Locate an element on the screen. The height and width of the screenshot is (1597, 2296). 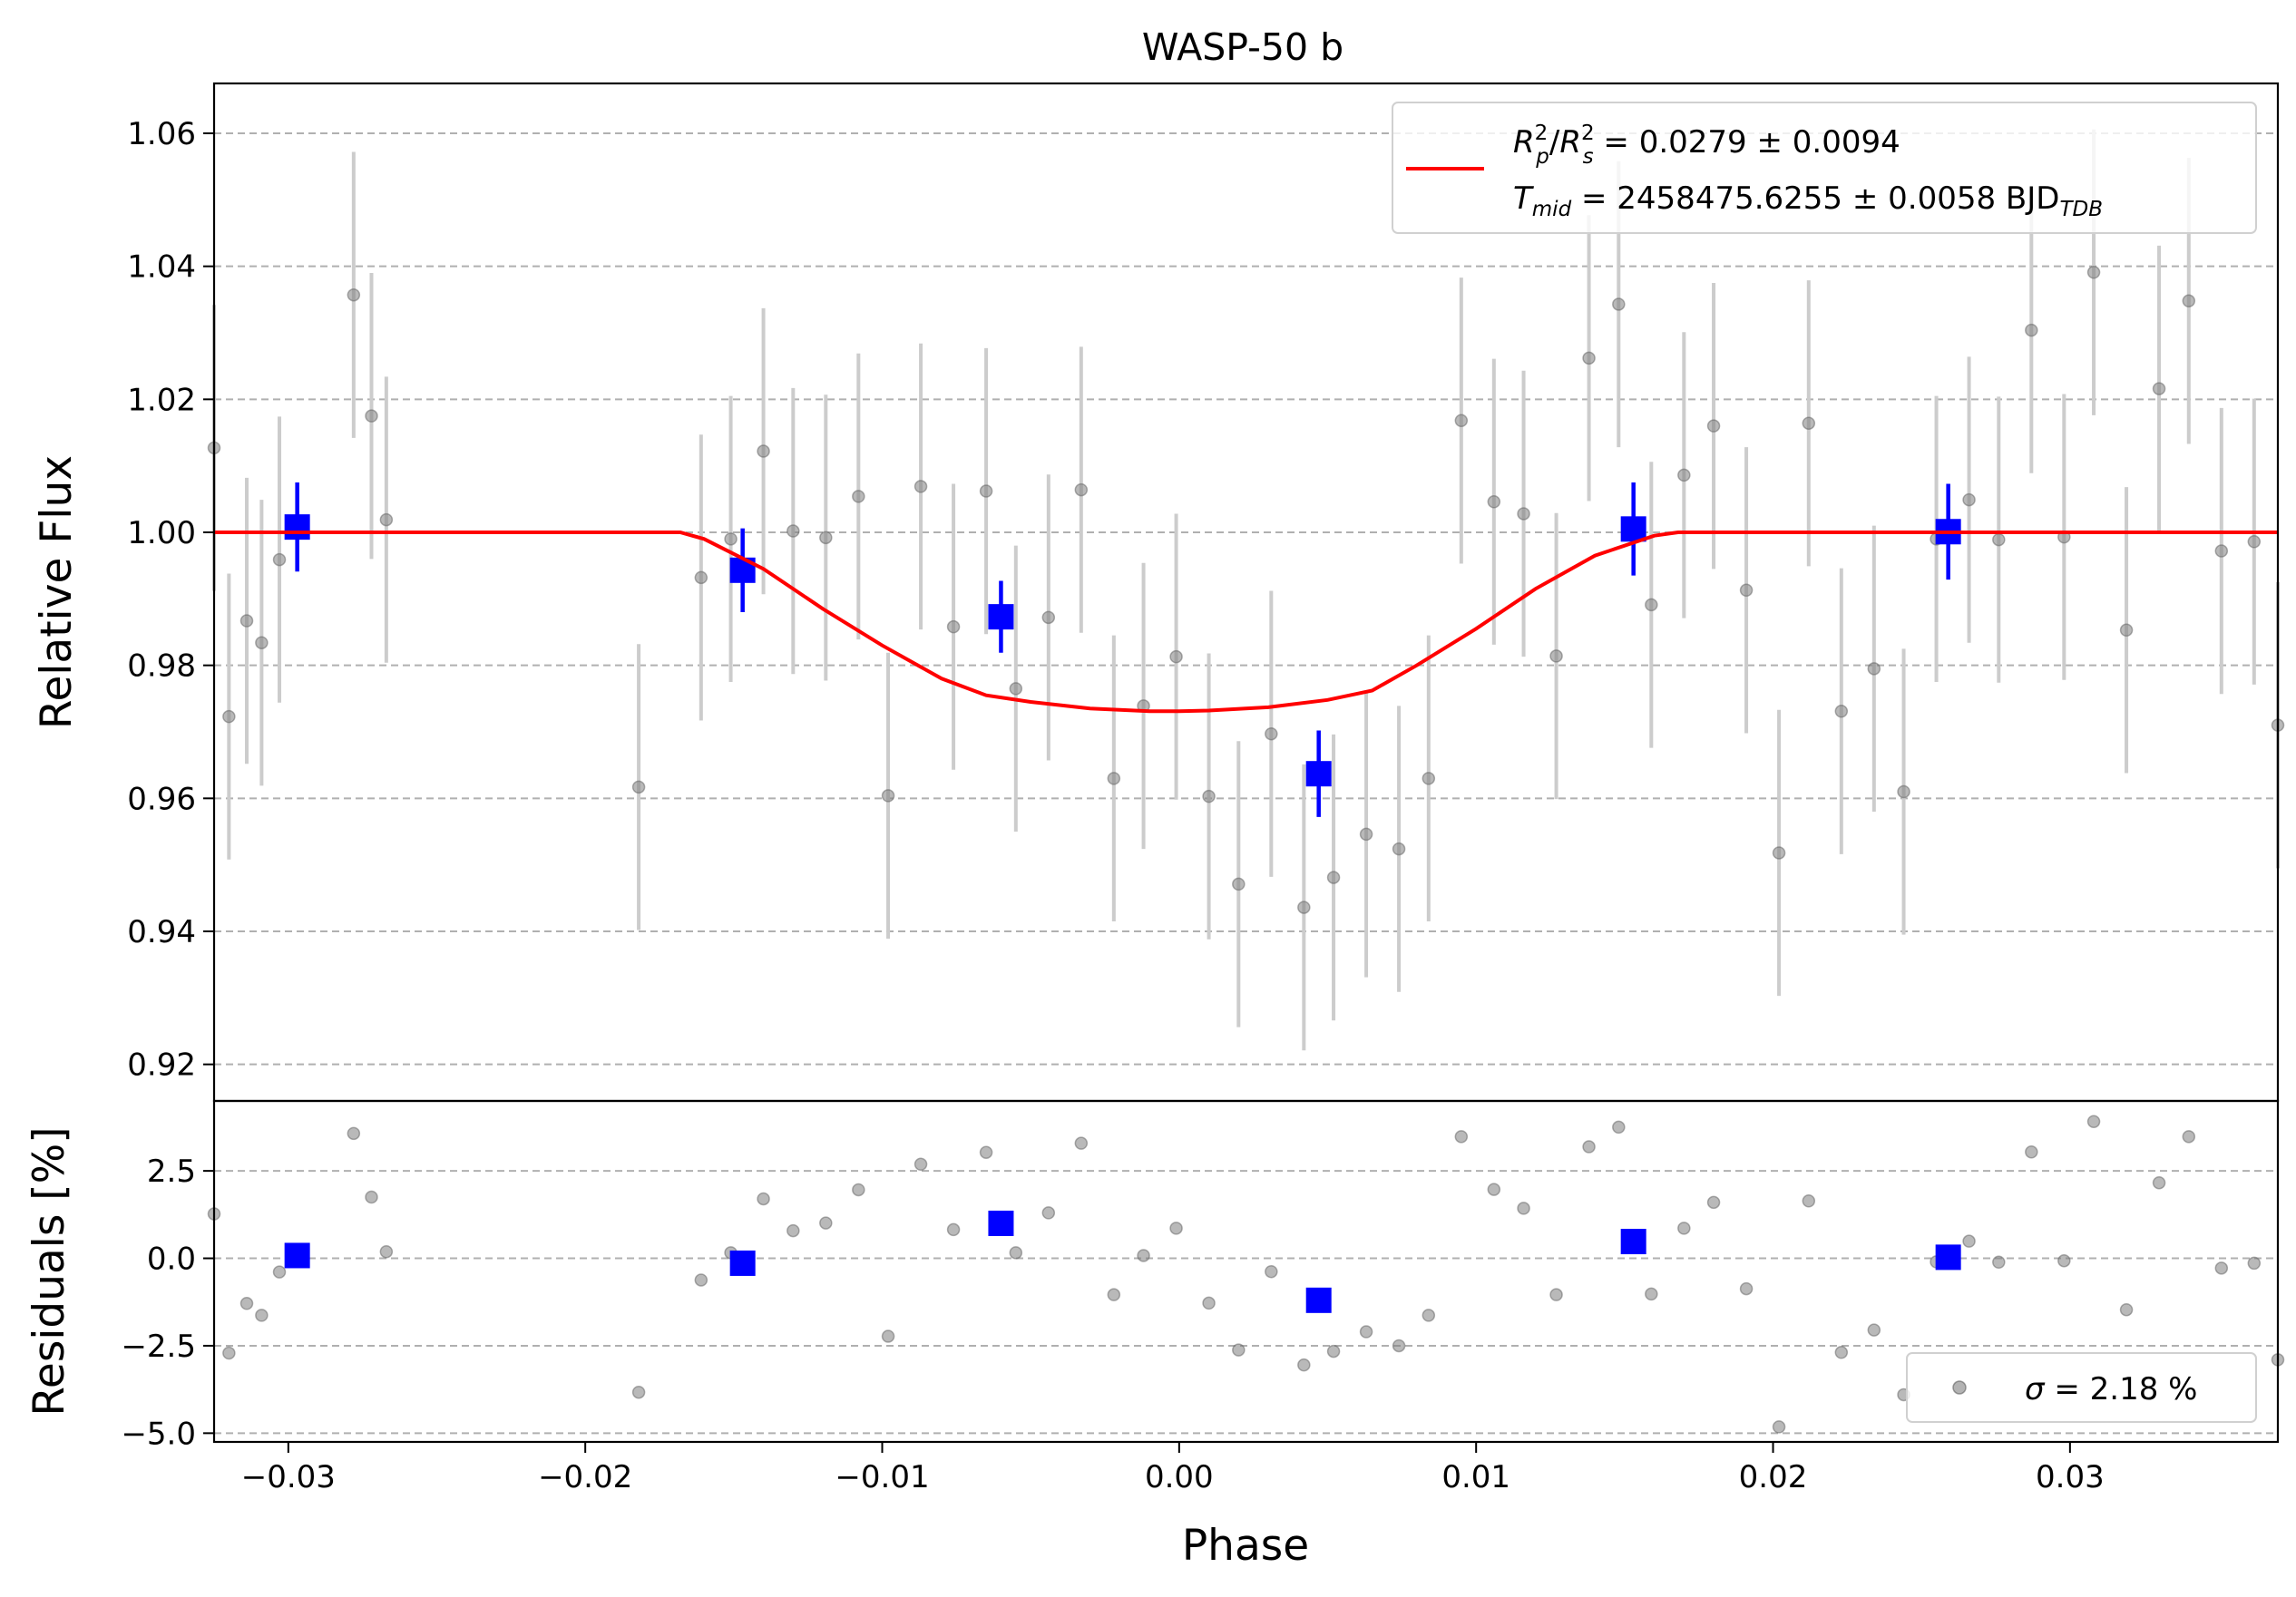
top-y-tick-label: 1.02 is located at coordinates (161, 400).